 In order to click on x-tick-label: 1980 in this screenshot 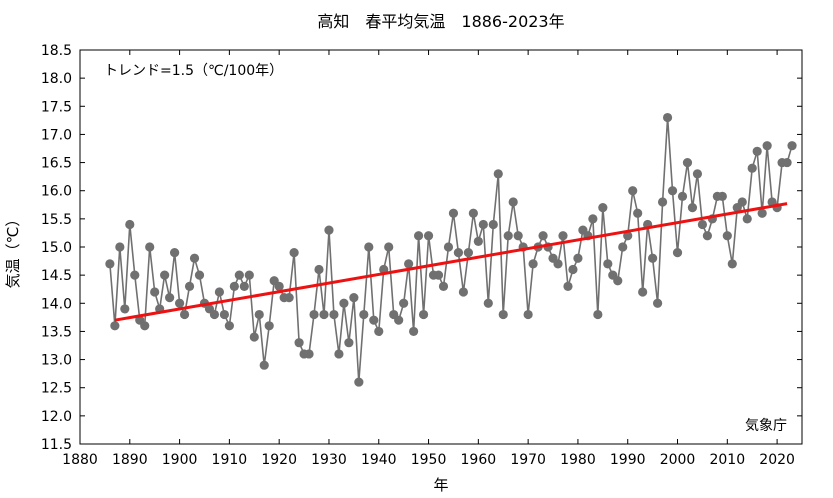, I will do `click(578, 460)`.